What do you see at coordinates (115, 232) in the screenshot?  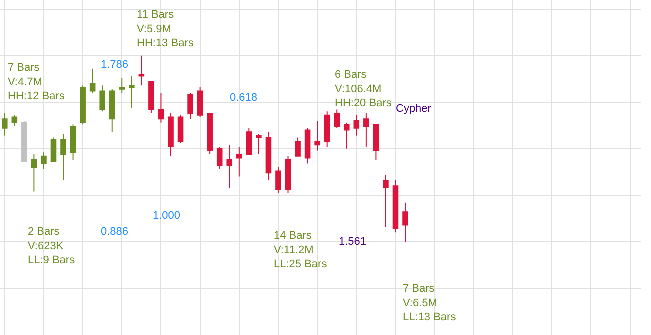 I see `annotation: 0.886` at bounding box center [115, 232].